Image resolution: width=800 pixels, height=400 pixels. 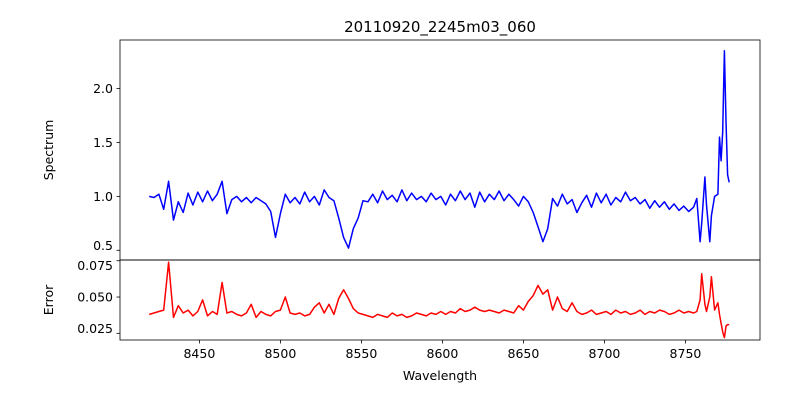 What do you see at coordinates (524, 353) in the screenshot?
I see `xtick-label: 8650` at bounding box center [524, 353].